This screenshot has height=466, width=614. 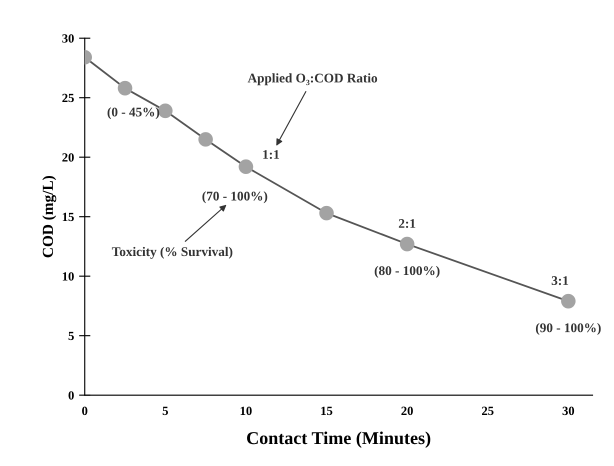 I want to click on y-tick-label: 5, so click(x=71, y=336).